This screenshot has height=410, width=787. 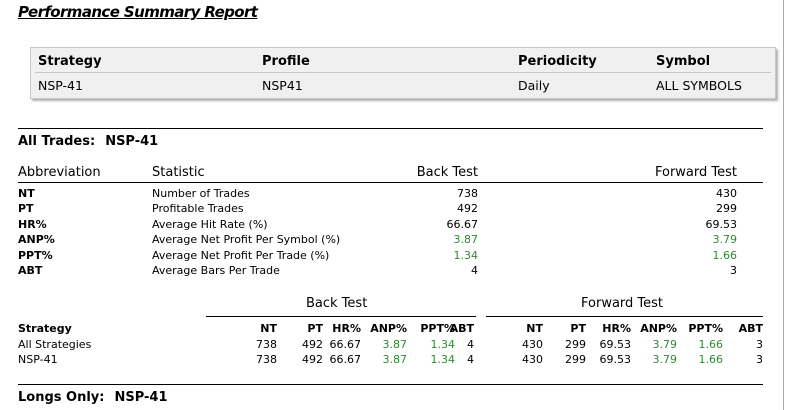 I want to click on comparison-strategy-name: All Strategies, so click(x=55, y=344).